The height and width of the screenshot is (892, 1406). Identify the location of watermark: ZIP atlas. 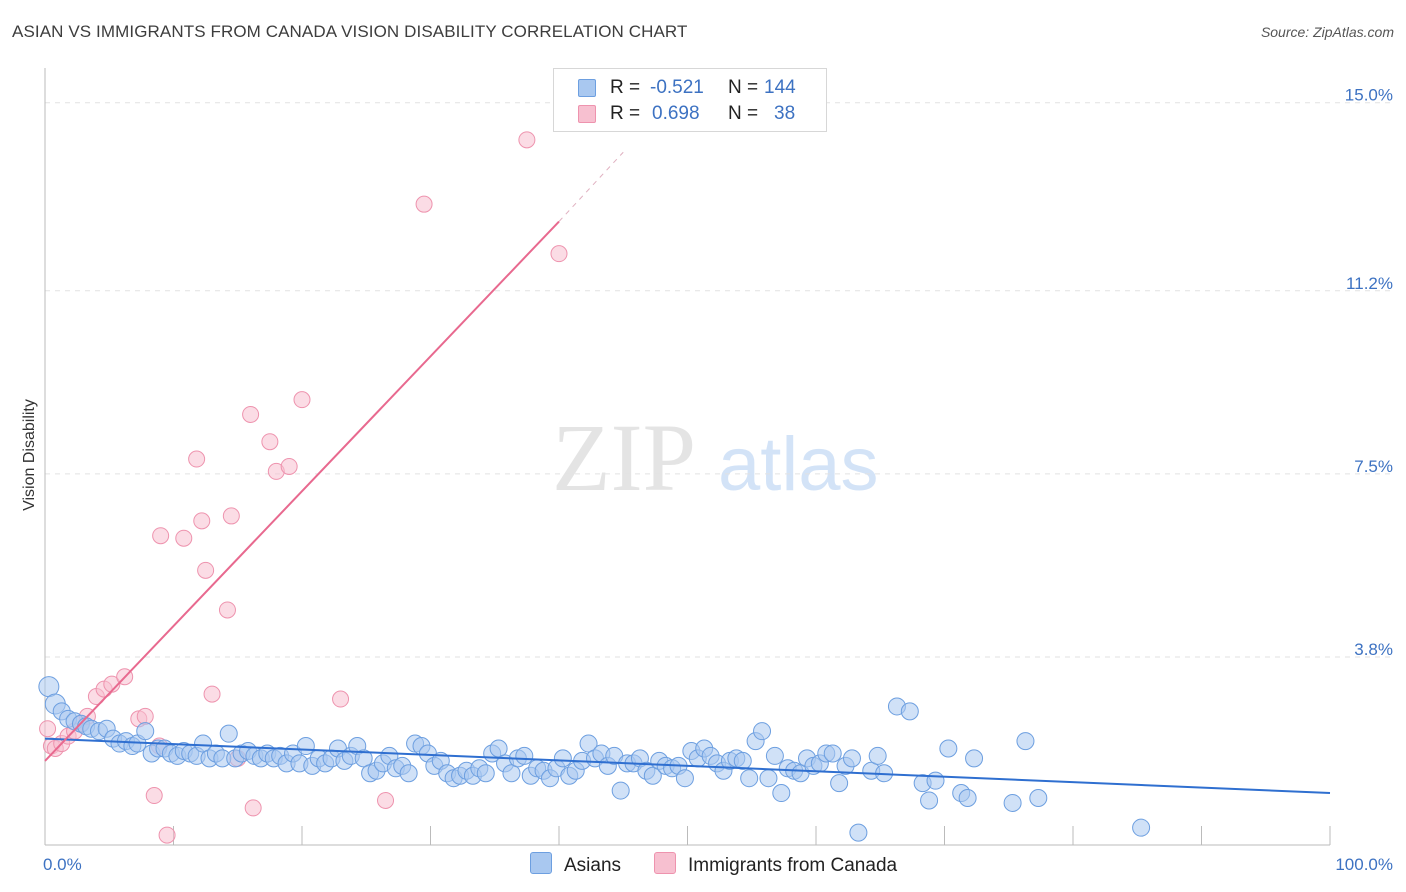
(715, 457).